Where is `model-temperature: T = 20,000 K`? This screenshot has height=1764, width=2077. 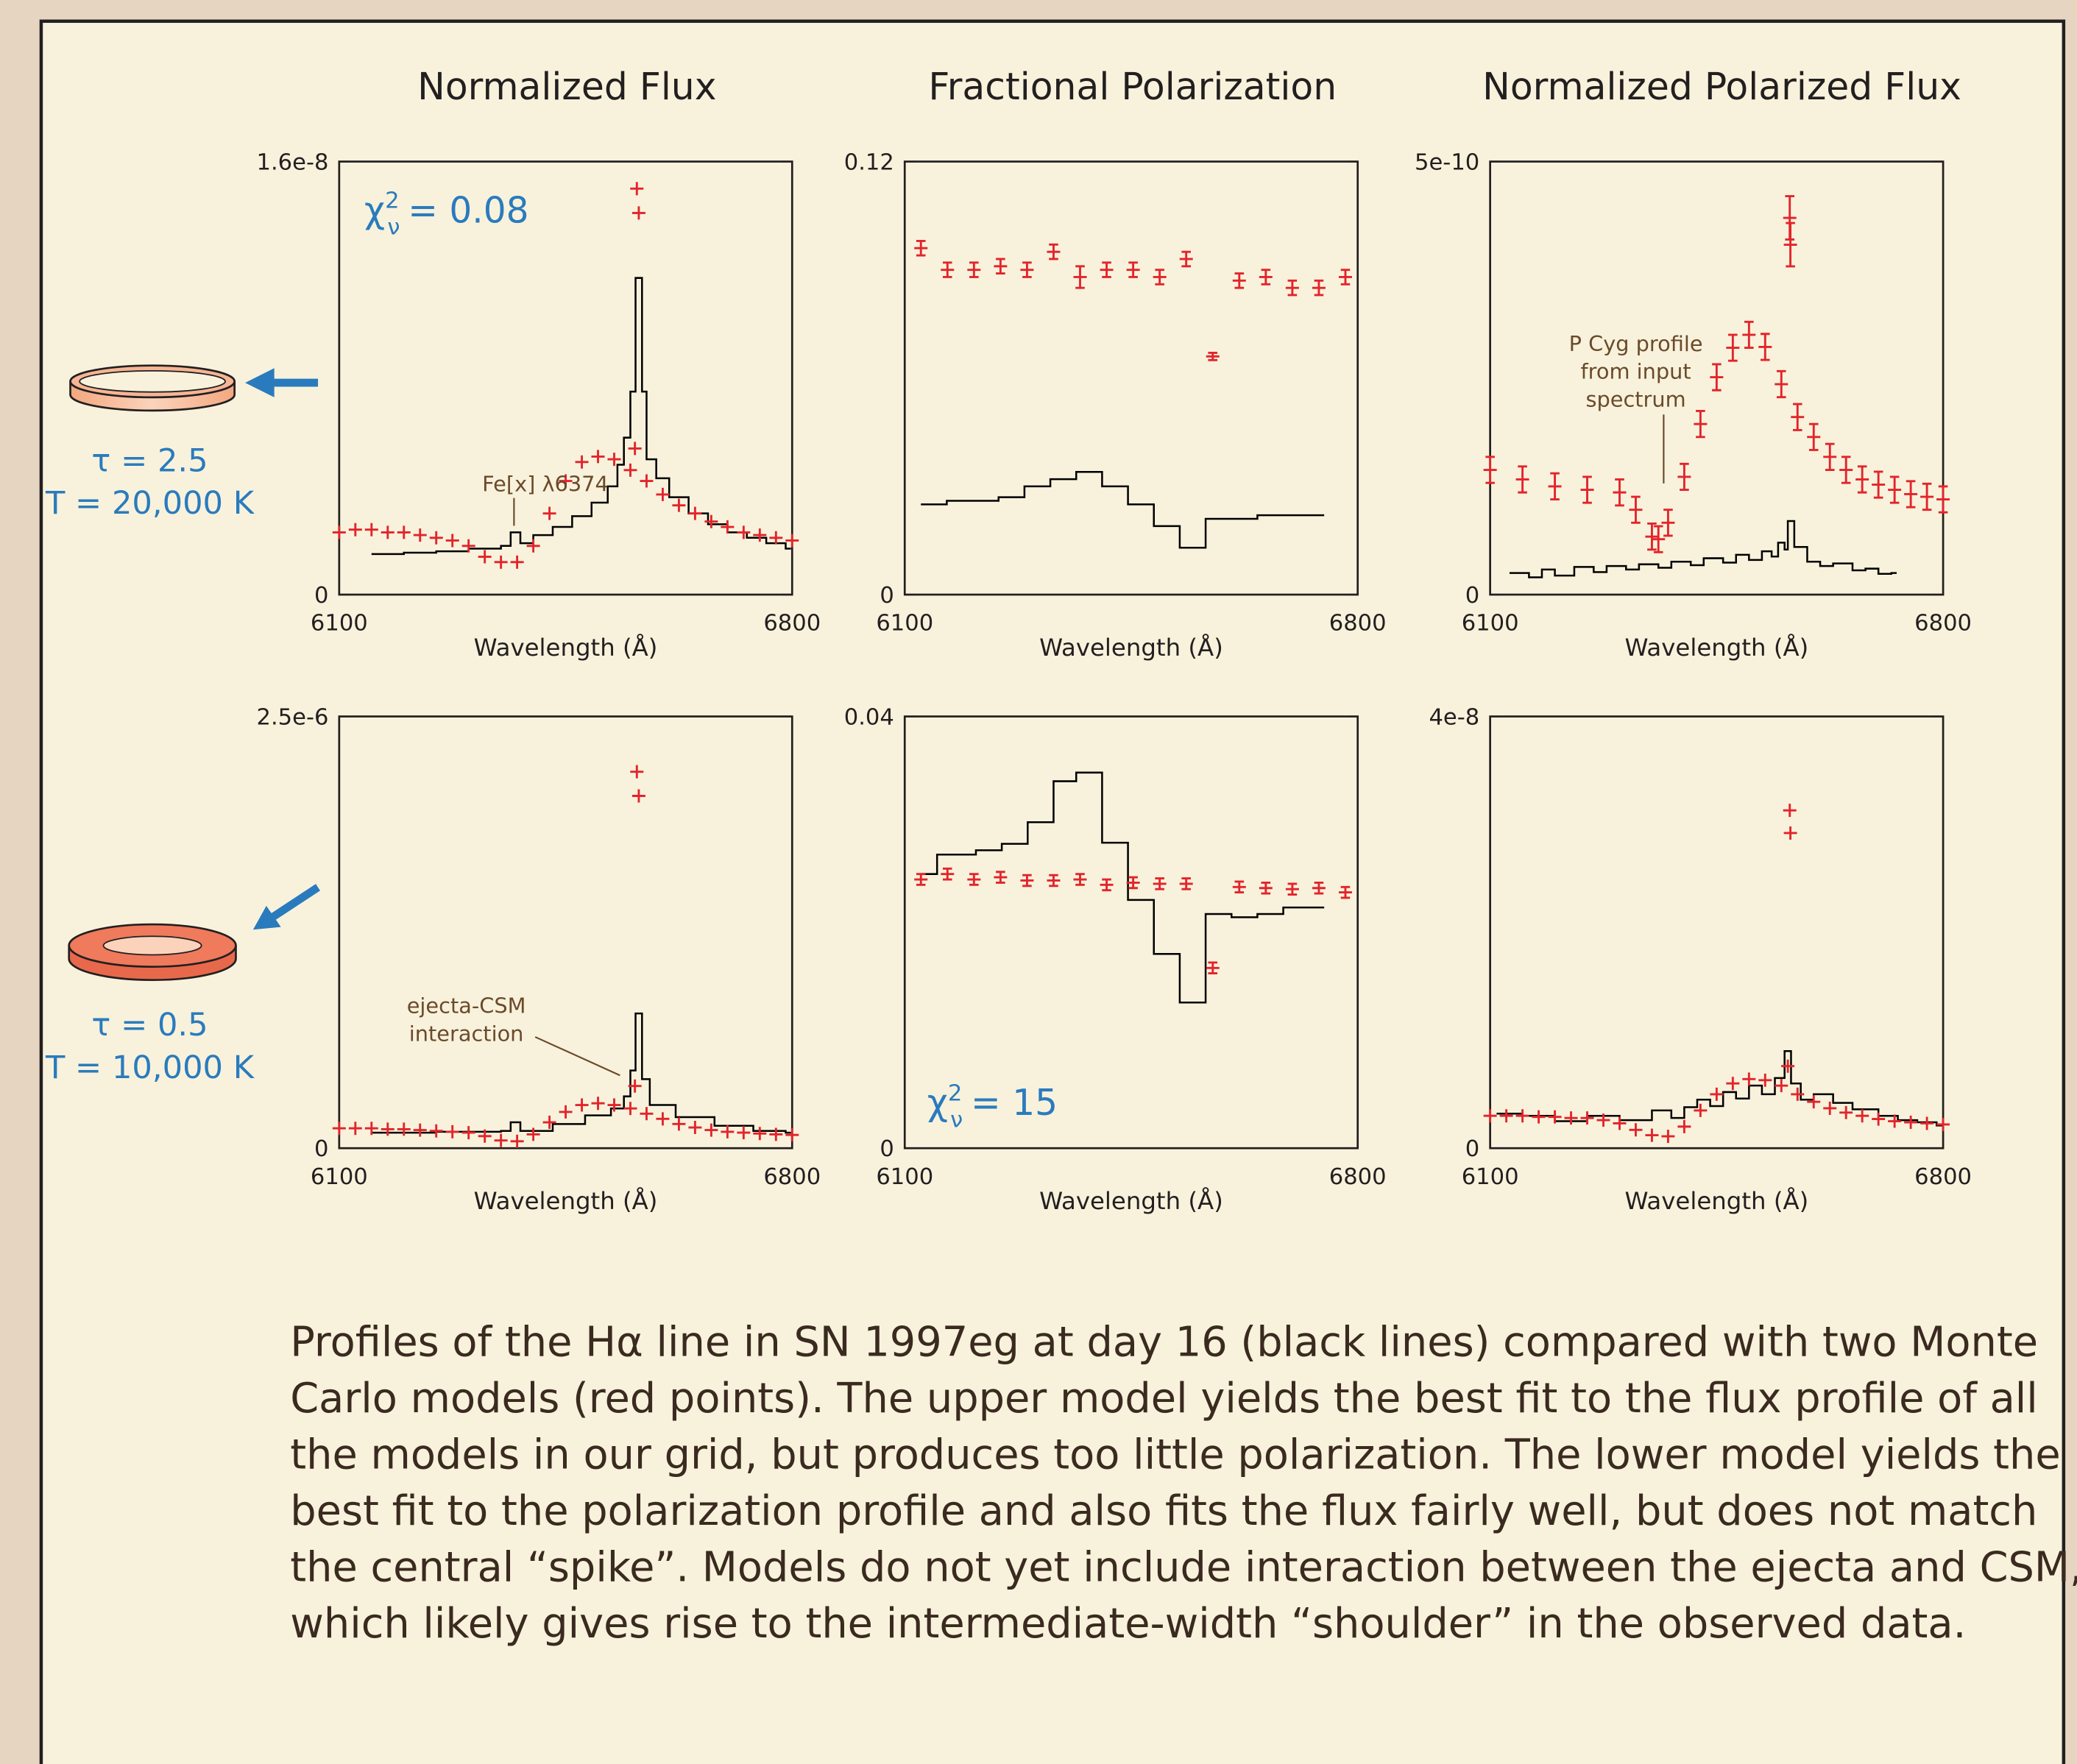
model-temperature: T = 20,000 K is located at coordinates (150, 503).